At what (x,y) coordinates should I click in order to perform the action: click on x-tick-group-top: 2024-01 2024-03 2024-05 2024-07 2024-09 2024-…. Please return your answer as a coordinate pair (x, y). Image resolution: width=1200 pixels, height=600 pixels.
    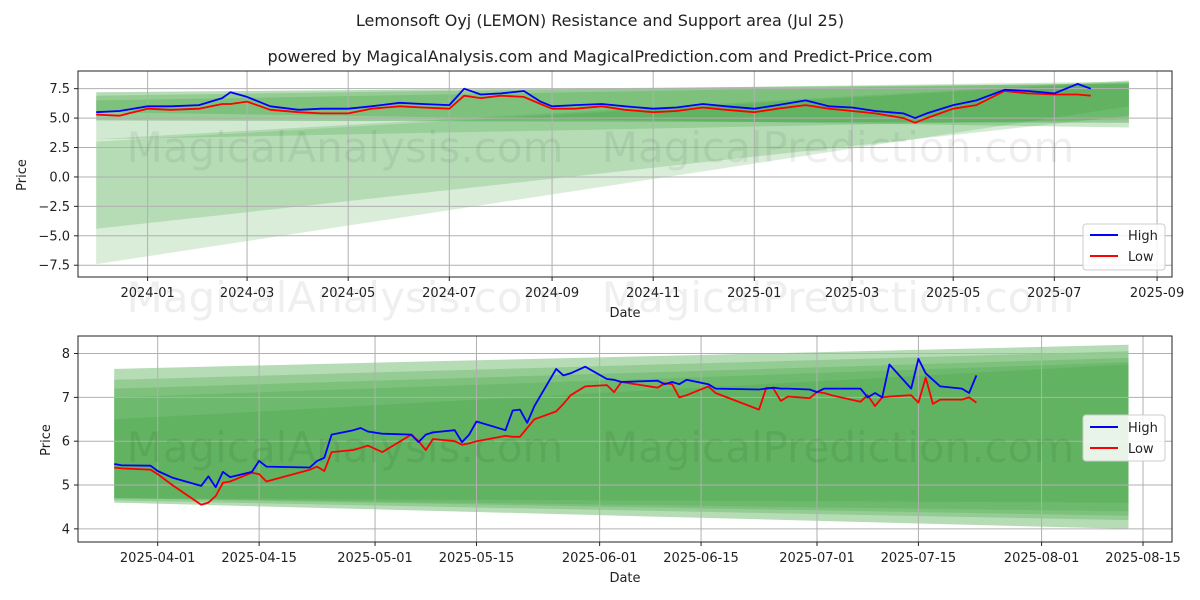
    Looking at the image, I should click on (652, 289).